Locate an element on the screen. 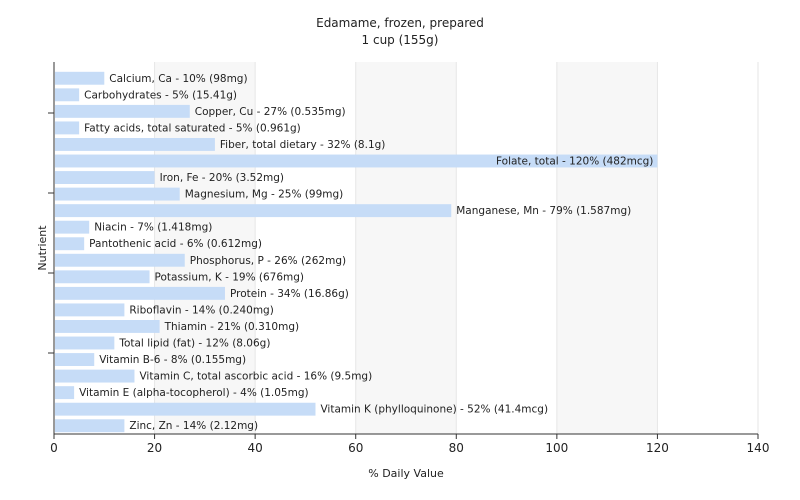 Image resolution: width=800 pixels, height=500 pixels. x-tick-label: 60 is located at coordinates (355, 448).